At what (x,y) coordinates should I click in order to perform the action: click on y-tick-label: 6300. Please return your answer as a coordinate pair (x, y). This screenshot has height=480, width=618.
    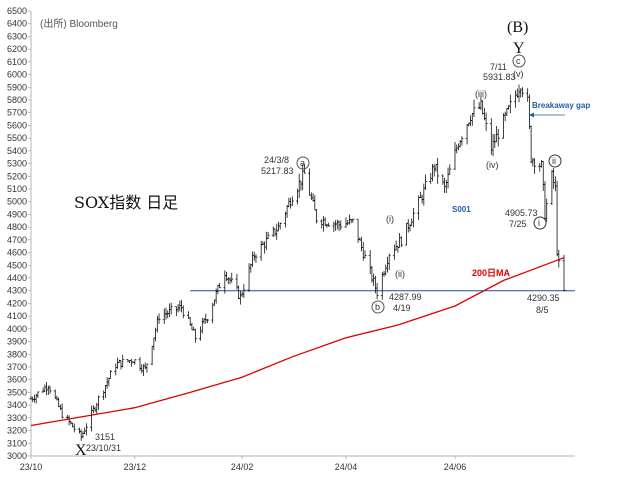
    Looking at the image, I should click on (17, 36).